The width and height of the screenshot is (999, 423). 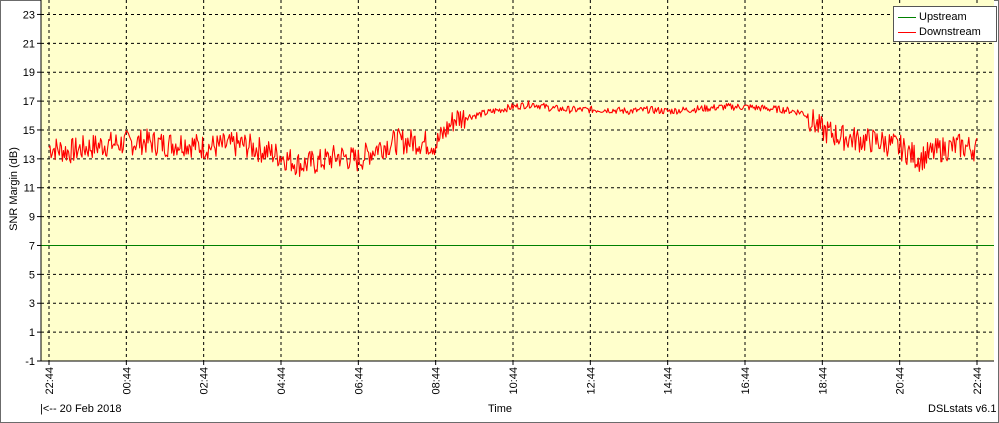 What do you see at coordinates (907, 17) in the screenshot?
I see `legend-swatch-upstream` at bounding box center [907, 17].